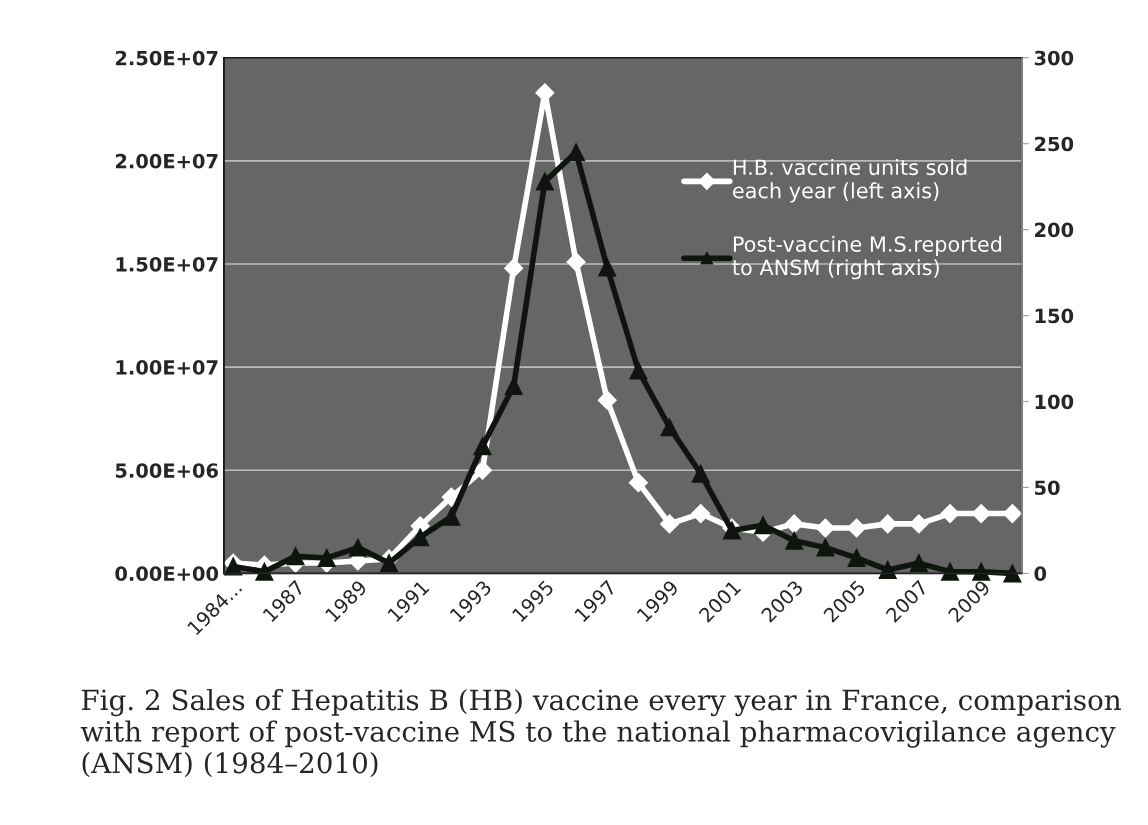  I want to click on y2-tick-label: 150, so click(1054, 316).